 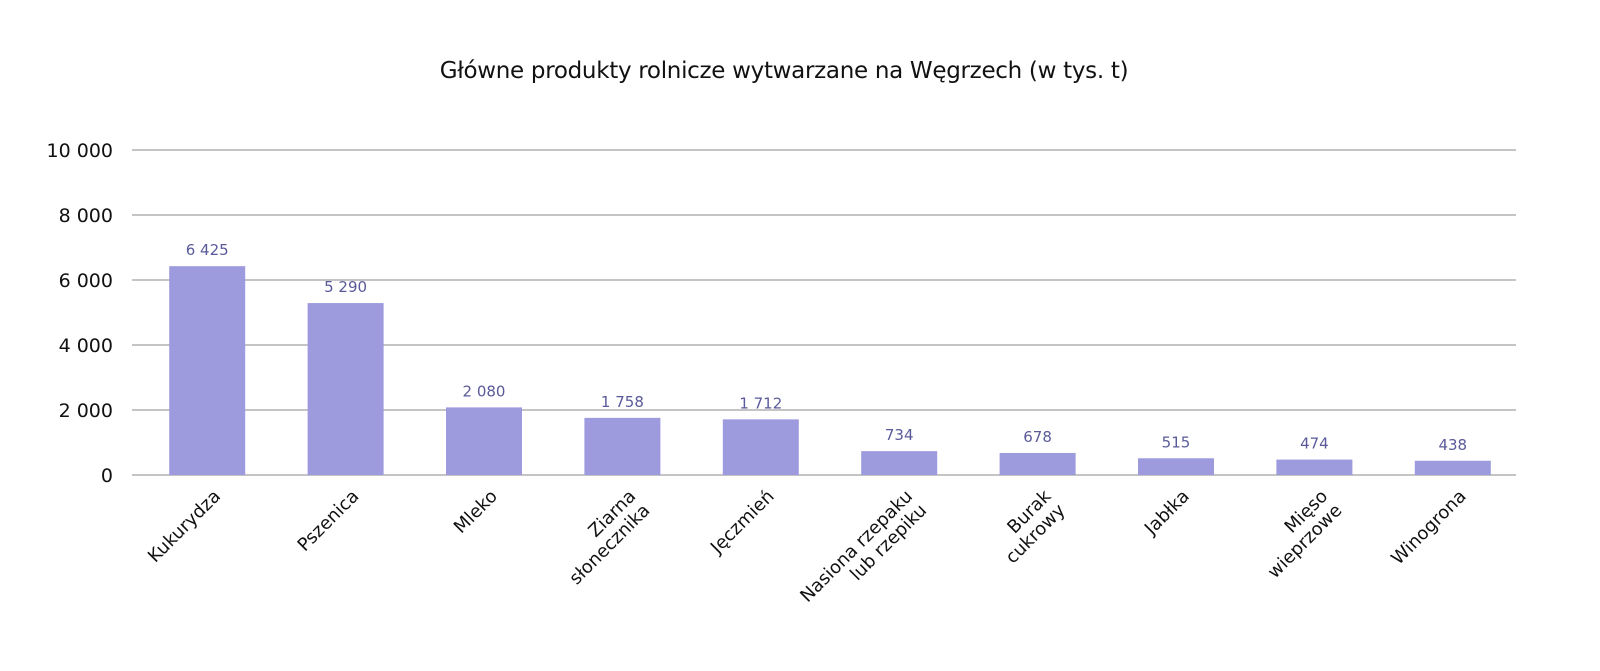 I want to click on data-label: 474, so click(x=1314, y=444).